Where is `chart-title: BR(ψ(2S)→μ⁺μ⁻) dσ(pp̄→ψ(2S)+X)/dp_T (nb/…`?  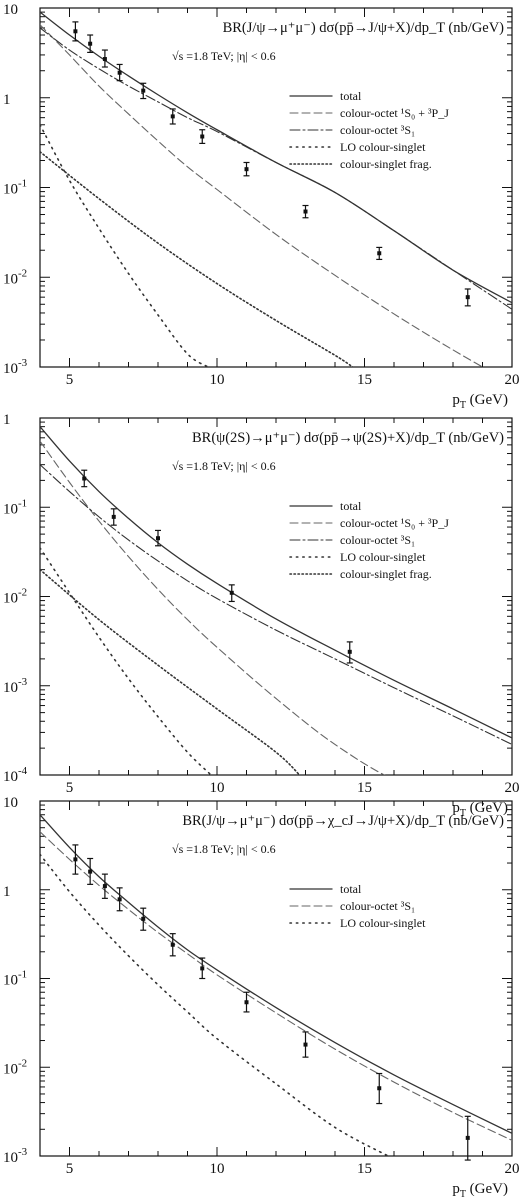 chart-title: BR(ψ(2S)→μ⁺μ⁻) dσ(pp̄→ψ(2S)+X)/dp_T (nb/… is located at coordinates (348, 438).